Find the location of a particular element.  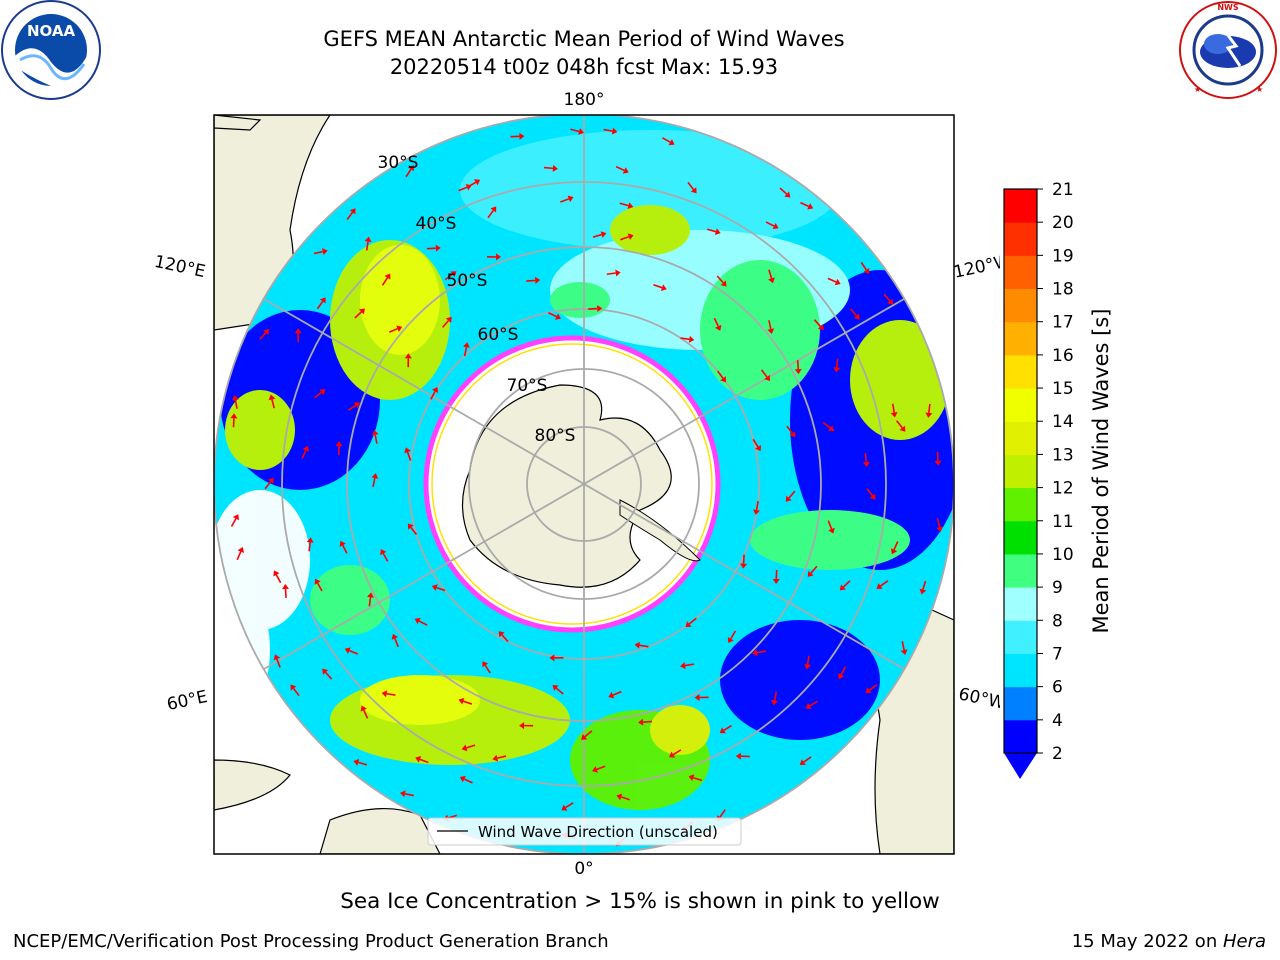

lon-label-60e: 60°E is located at coordinates (187, 701).